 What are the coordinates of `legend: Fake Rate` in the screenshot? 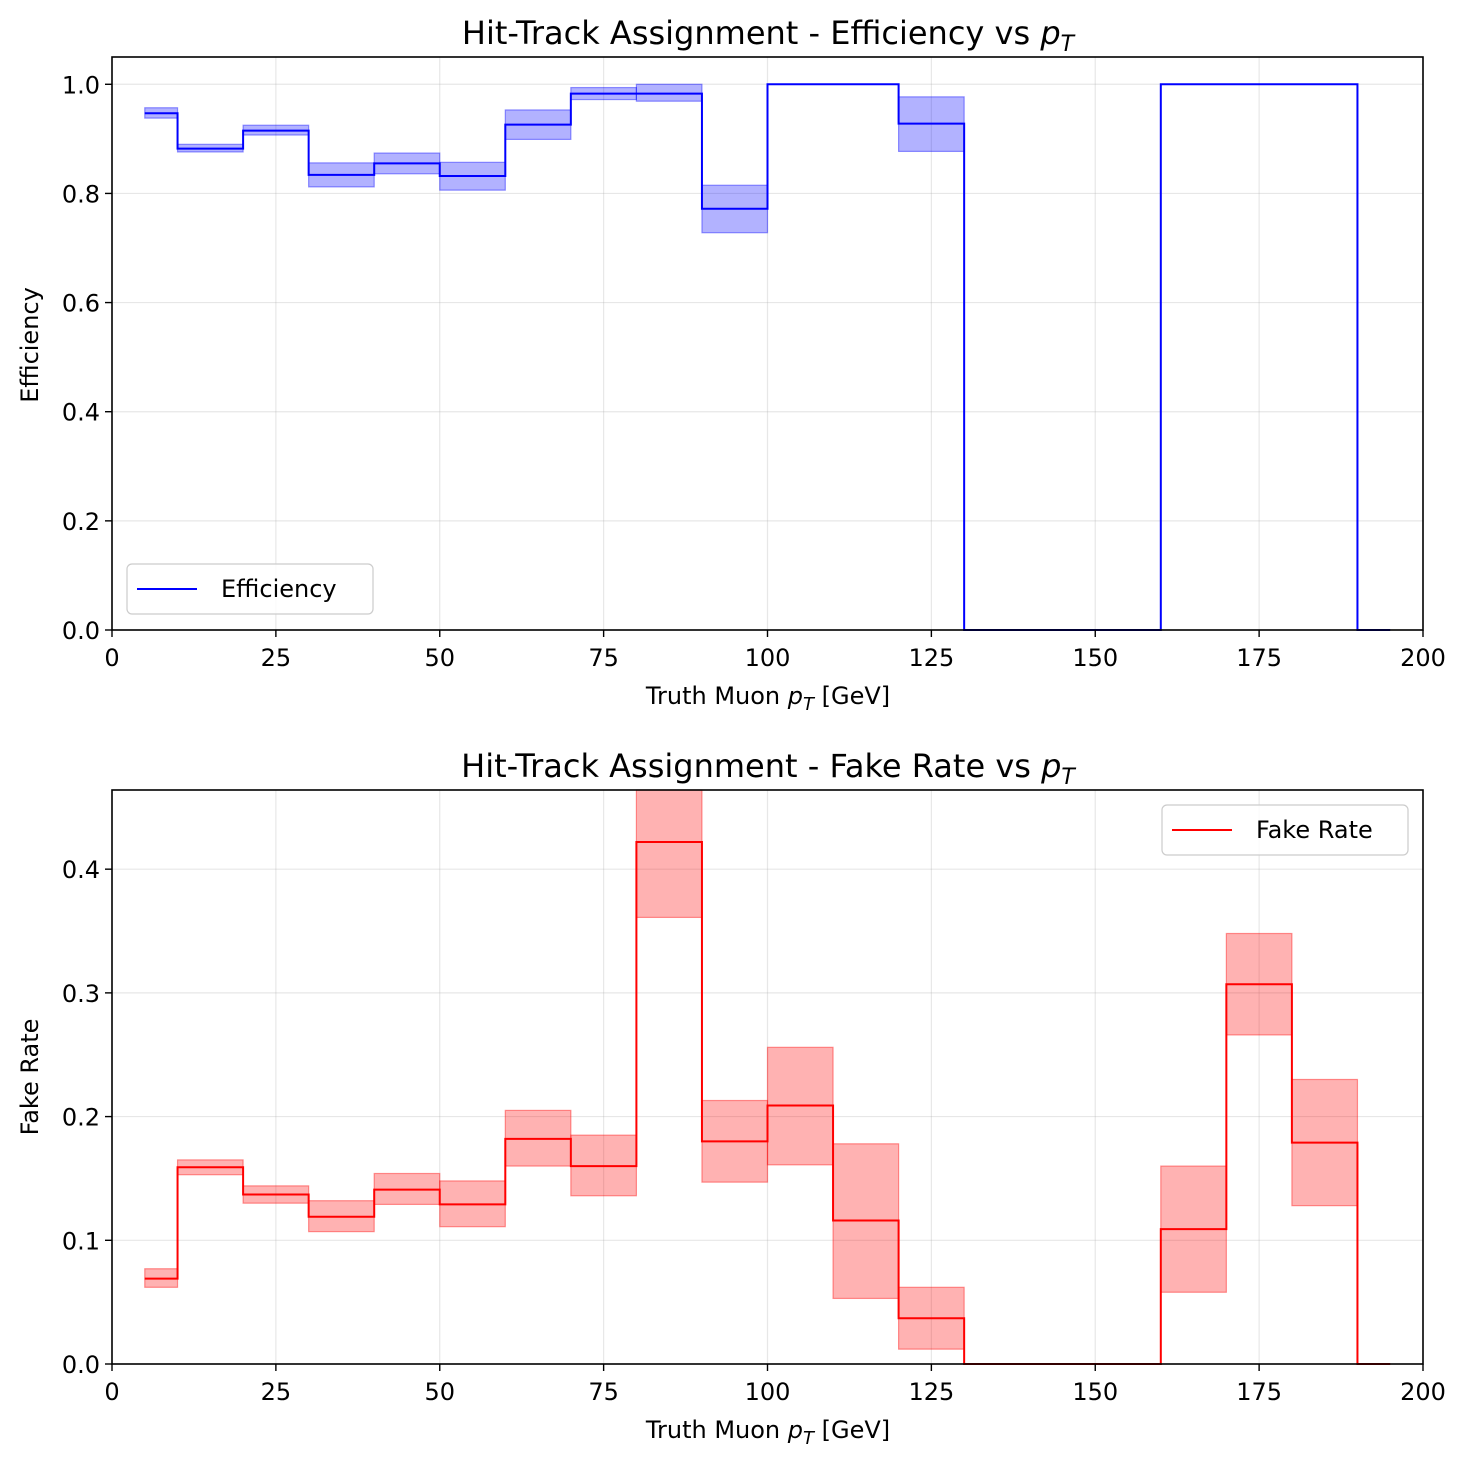 It's located at (1285, 830).